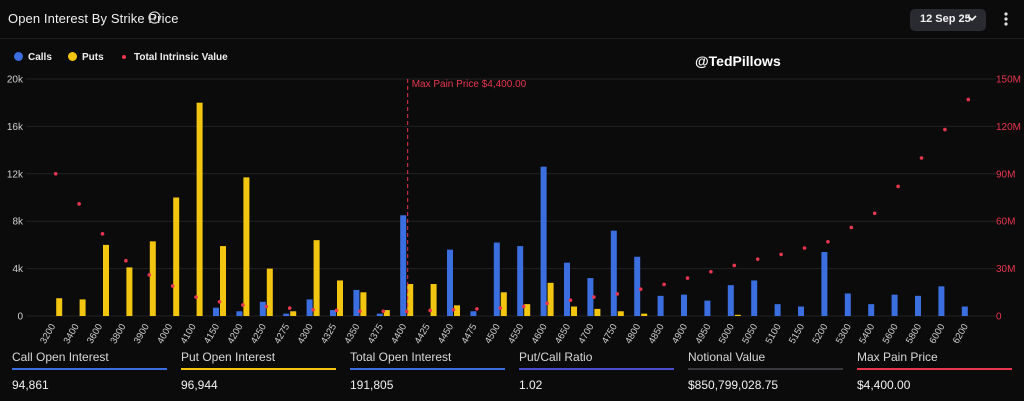 This screenshot has width=1024, height=401. What do you see at coordinates (493, 334) in the screenshot?
I see `x-axis-tick-label: 4500` at bounding box center [493, 334].